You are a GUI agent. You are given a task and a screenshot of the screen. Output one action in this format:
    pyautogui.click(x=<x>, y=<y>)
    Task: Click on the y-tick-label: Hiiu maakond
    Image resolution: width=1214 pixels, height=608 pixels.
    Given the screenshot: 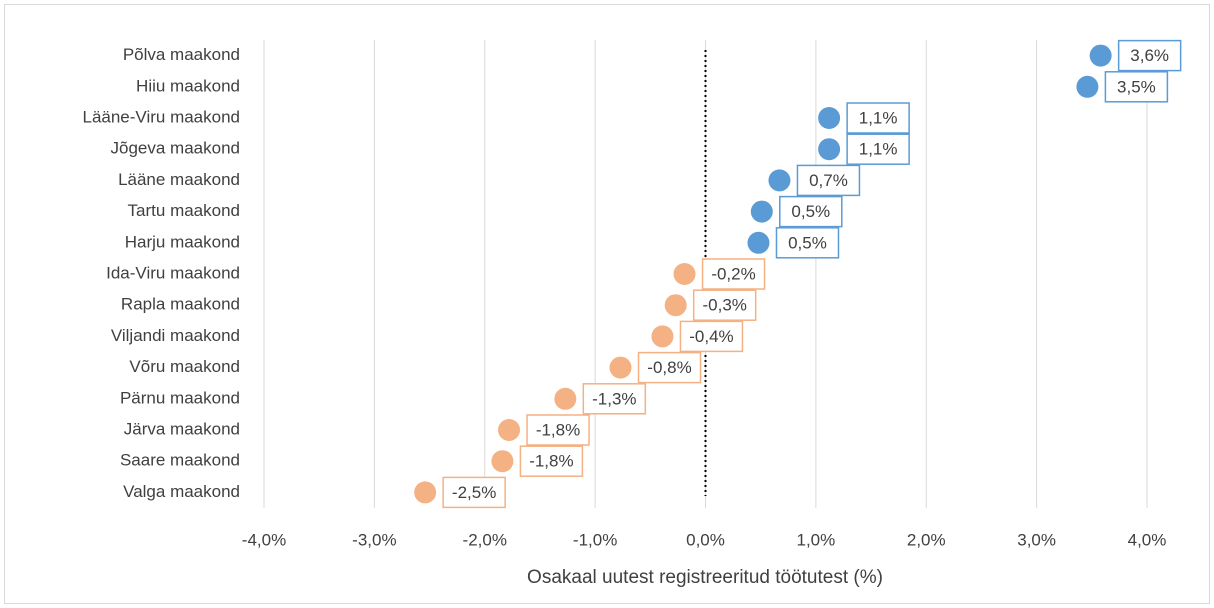 What is the action you would take?
    pyautogui.click(x=188, y=85)
    